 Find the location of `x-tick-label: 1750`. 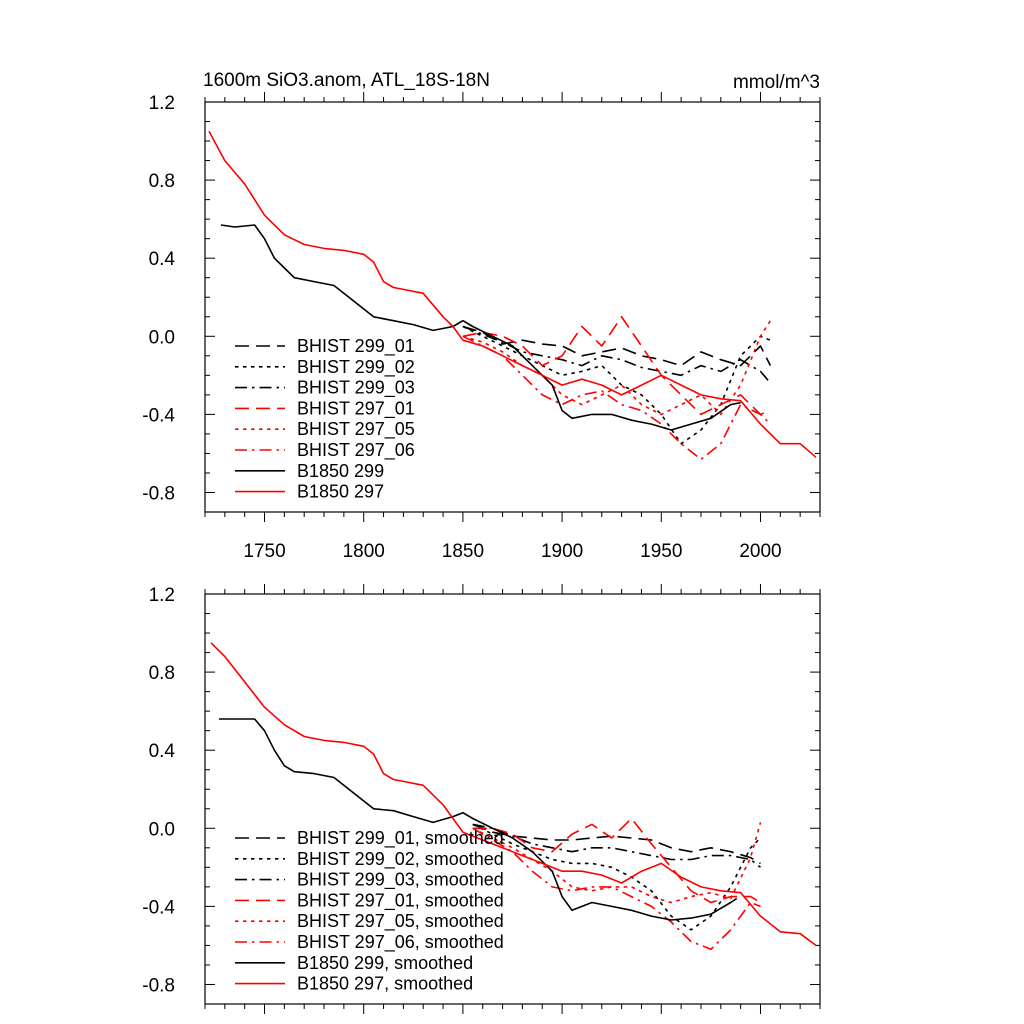

x-tick-label: 1750 is located at coordinates (264, 551).